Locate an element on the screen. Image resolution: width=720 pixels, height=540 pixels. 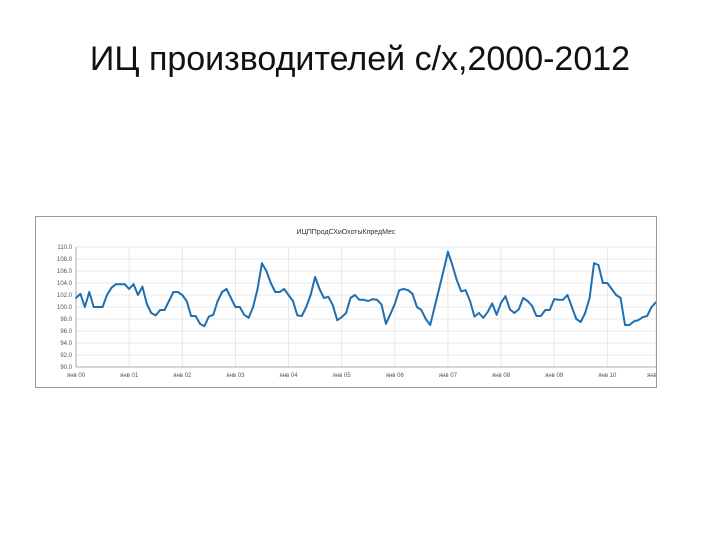
y-tick-label: 90.0 is located at coordinates (66, 368).